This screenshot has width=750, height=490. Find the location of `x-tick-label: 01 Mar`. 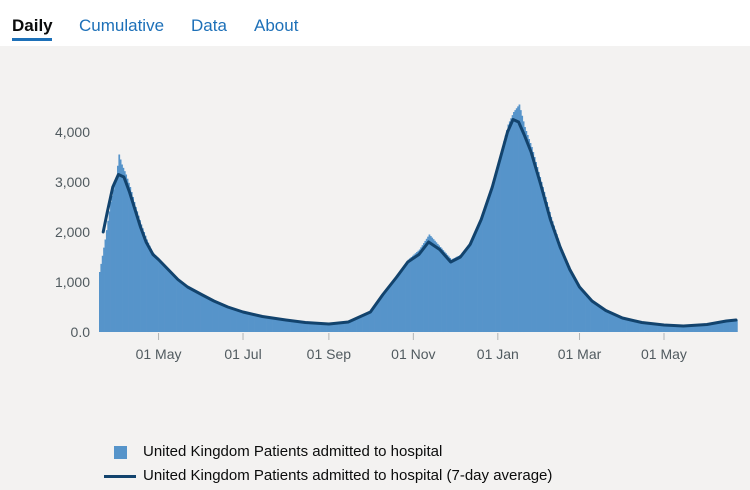

x-tick-label: 01 Mar is located at coordinates (580, 354).